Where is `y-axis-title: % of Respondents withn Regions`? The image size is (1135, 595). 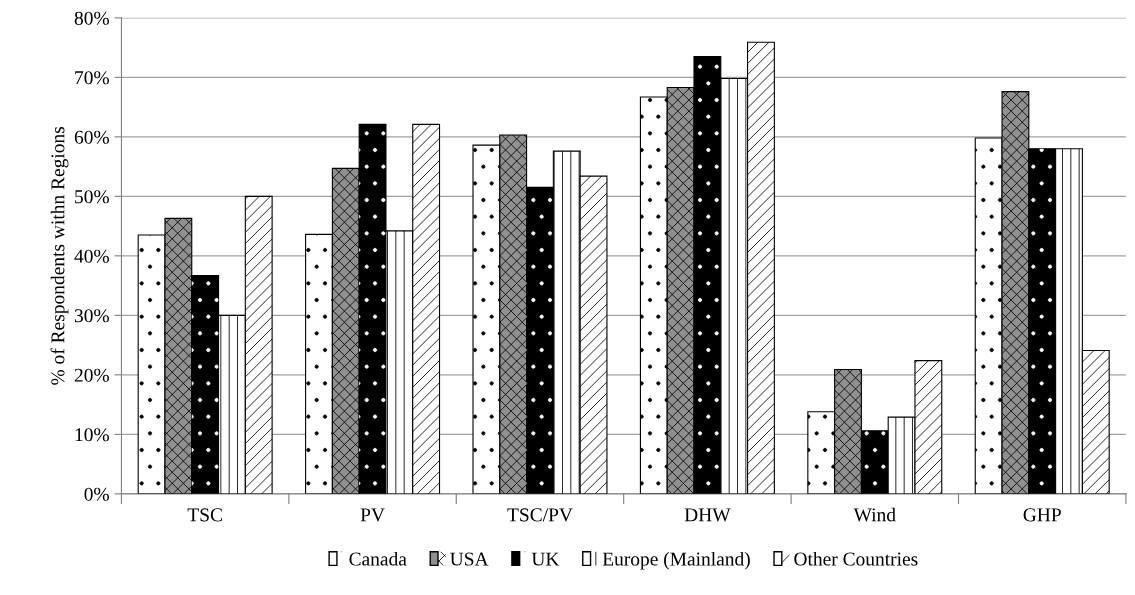 y-axis-title: % of Respondents withn Regions is located at coordinates (59, 255).